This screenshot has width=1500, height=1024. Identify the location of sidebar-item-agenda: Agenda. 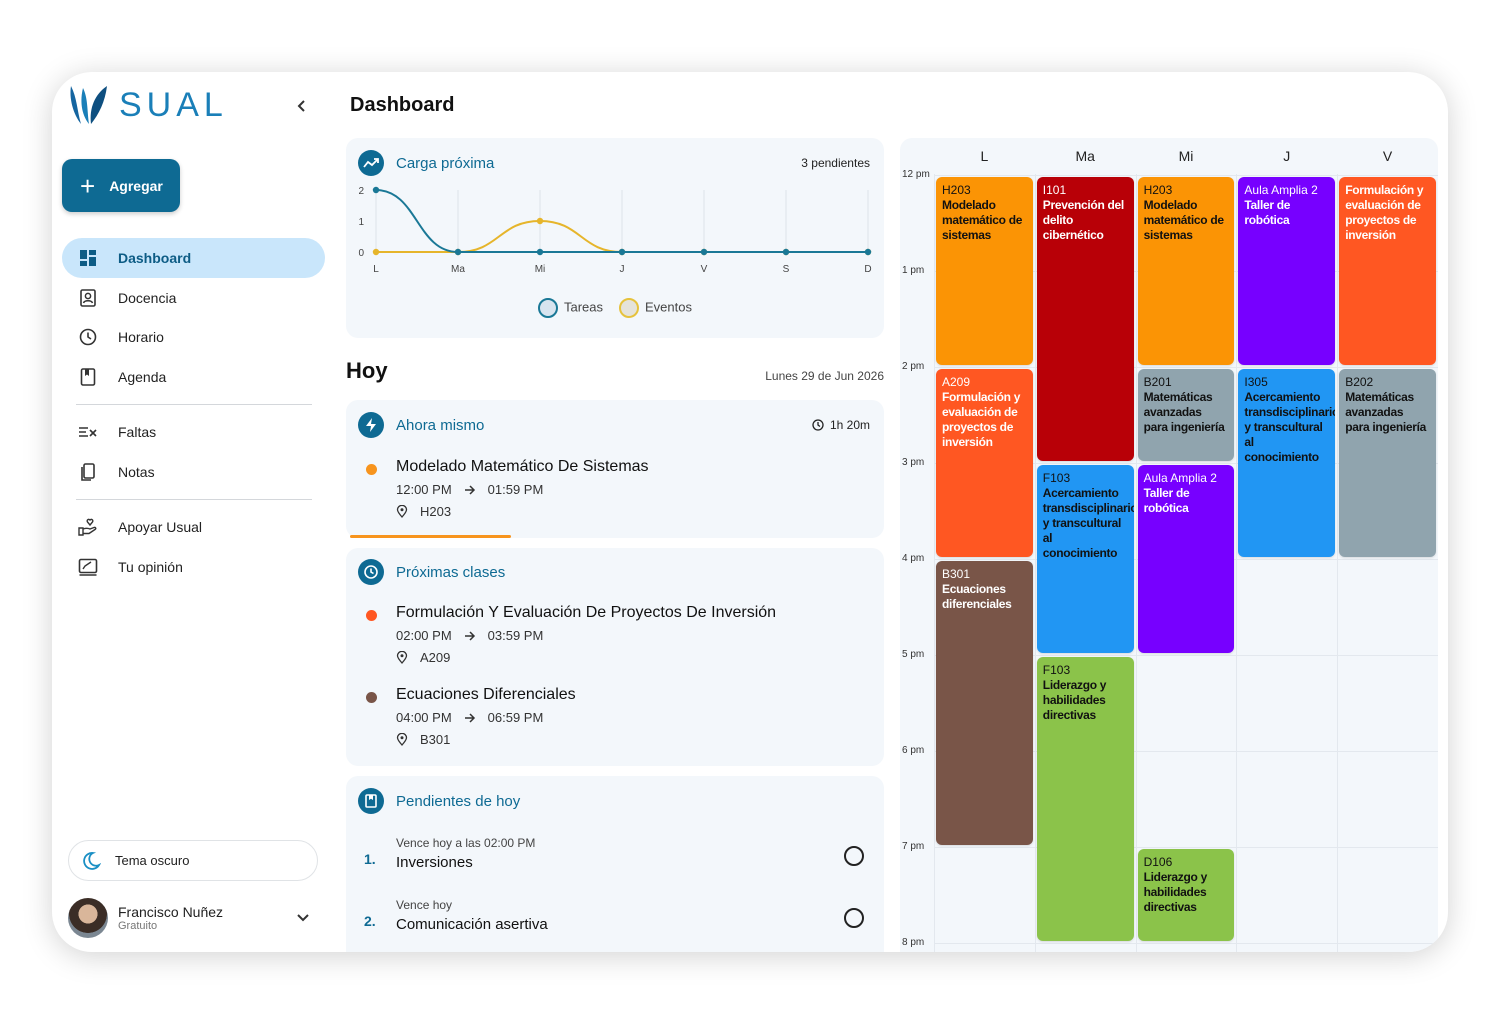
(193, 377).